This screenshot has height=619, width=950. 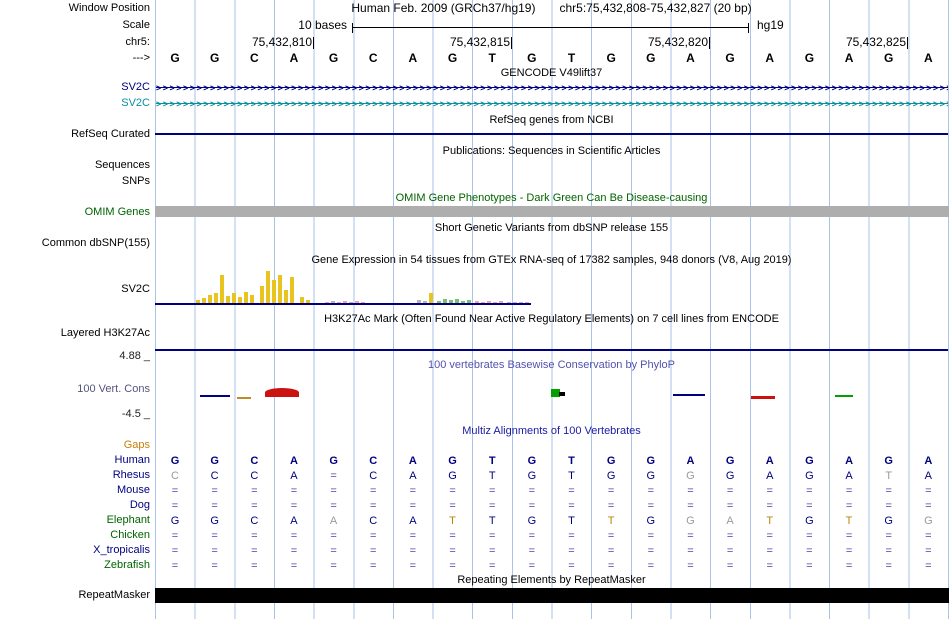 What do you see at coordinates (135, 289) in the screenshot?
I see `track-label-gtex-sv2c: SV2C` at bounding box center [135, 289].